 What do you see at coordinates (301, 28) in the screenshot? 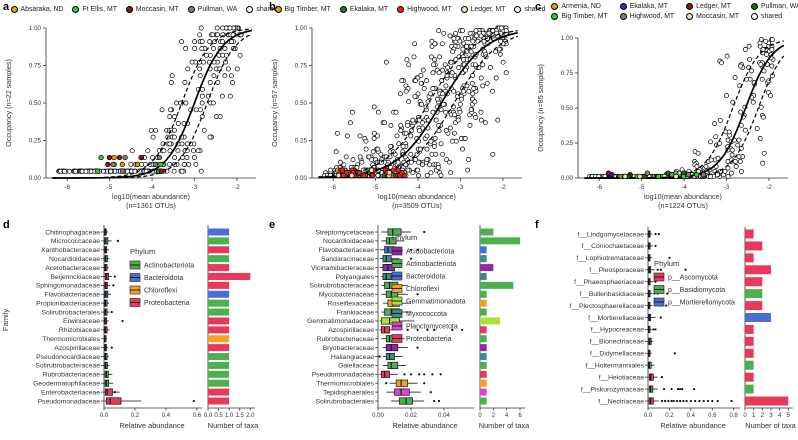
I see `y-tick-label: 1.00` at bounding box center [301, 28].